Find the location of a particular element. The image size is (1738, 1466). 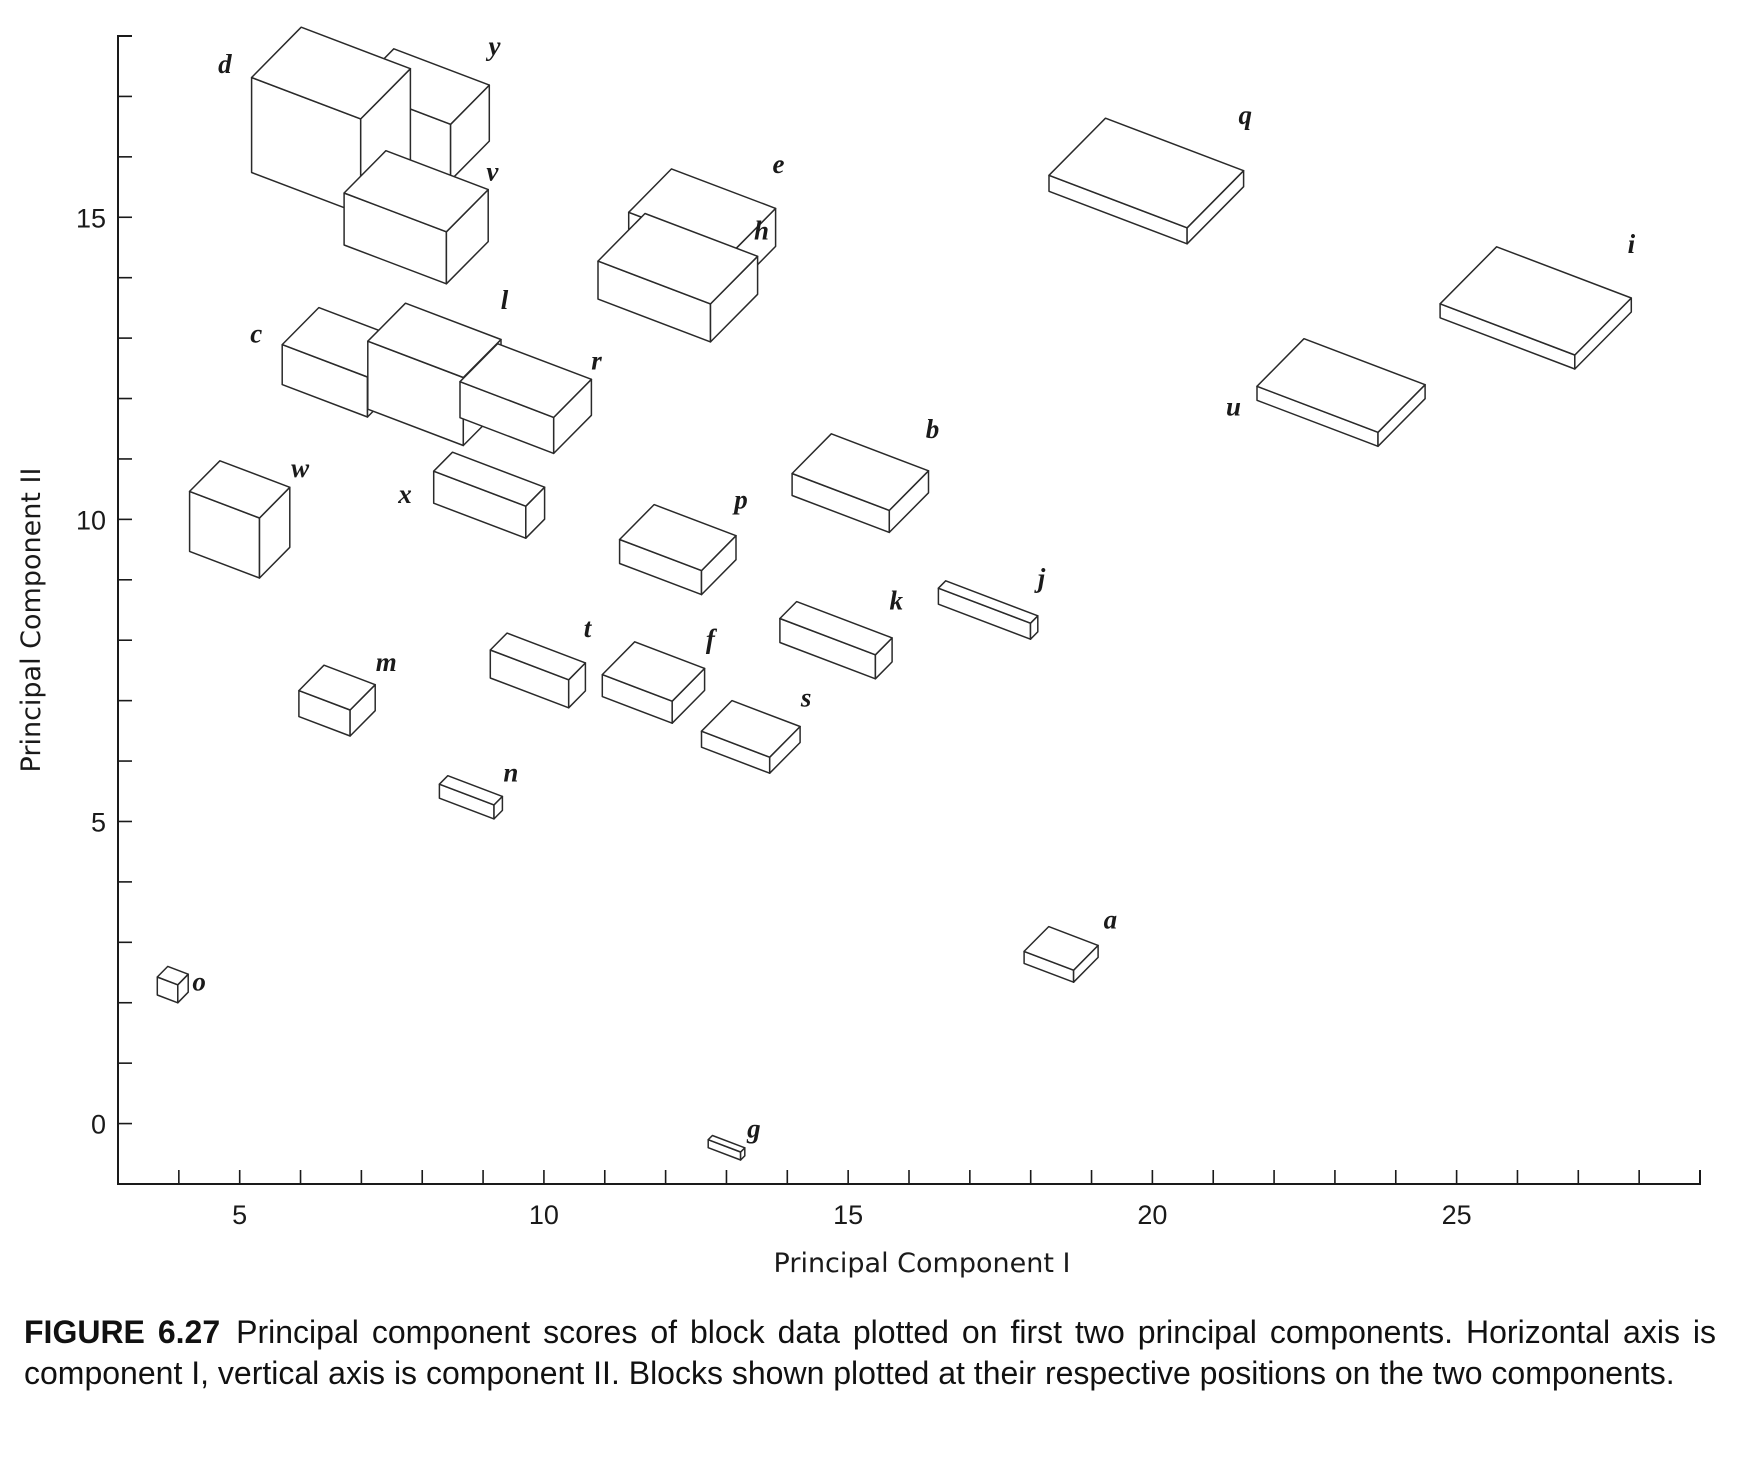

block-label: s is located at coordinates (806, 698).